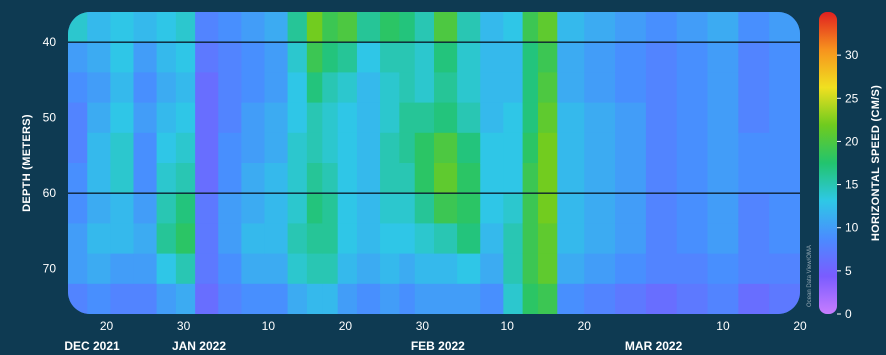 The image size is (886, 355). What do you see at coordinates (828, 163) in the screenshot?
I see `colorbar-gradient` at bounding box center [828, 163].